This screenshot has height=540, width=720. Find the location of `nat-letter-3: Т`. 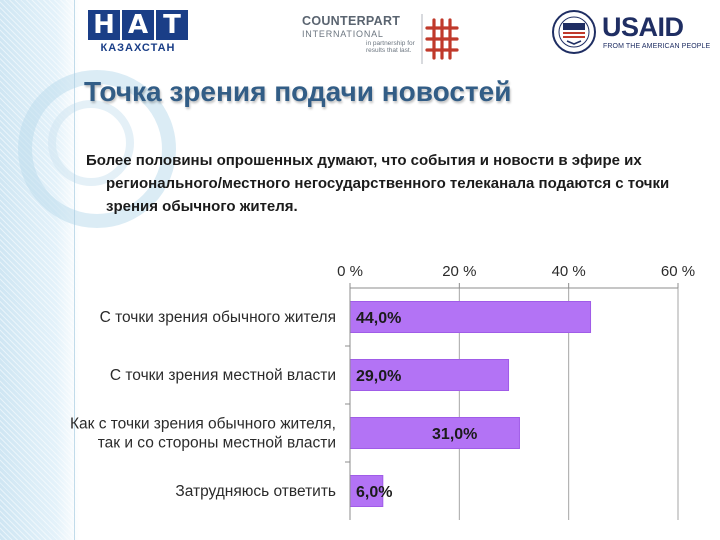

nat-letter-3: Т is located at coordinates (172, 25).